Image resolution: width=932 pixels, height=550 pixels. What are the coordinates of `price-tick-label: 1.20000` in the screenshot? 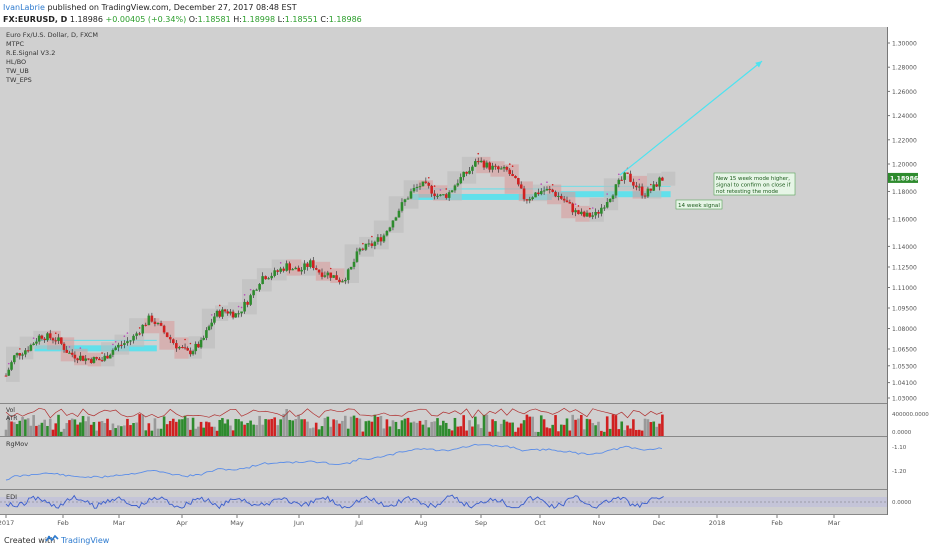 It's located at (904, 165).